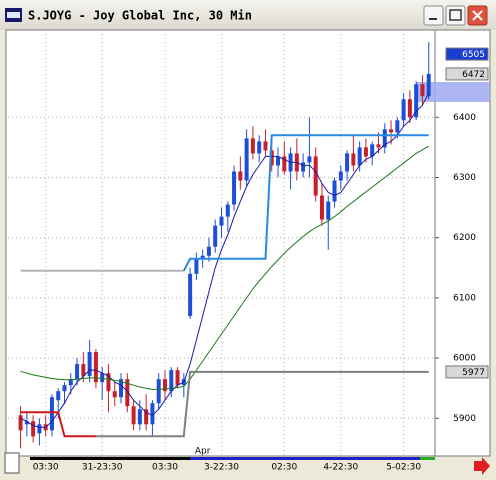 This screenshot has height=480, width=496. What do you see at coordinates (13, 15) in the screenshot?
I see `app-icon` at bounding box center [13, 15].